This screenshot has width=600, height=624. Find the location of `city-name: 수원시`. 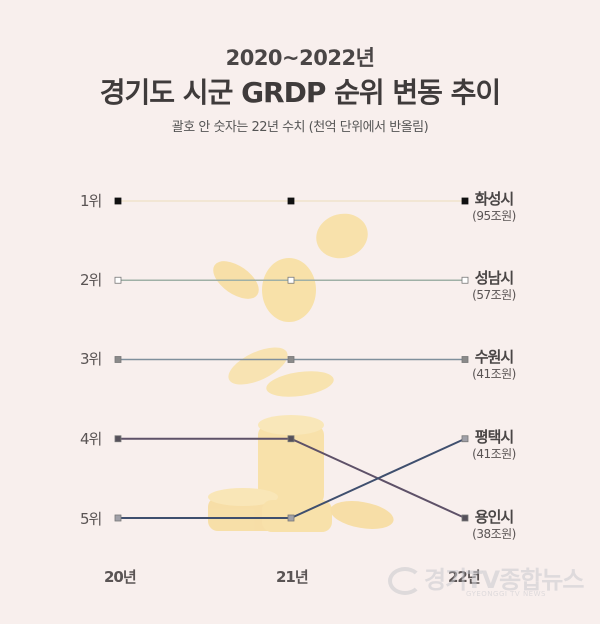

city-name: 수원시 is located at coordinates (494, 357).